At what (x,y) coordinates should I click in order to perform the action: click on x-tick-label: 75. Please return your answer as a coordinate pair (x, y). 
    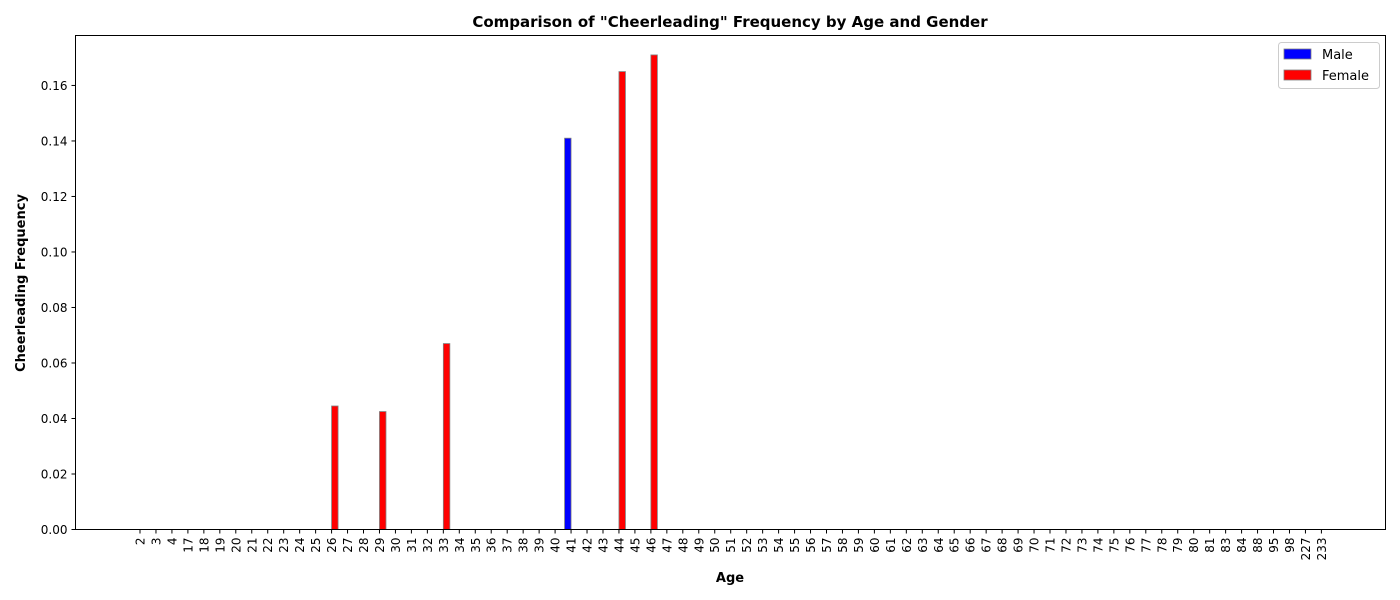
    Looking at the image, I should click on (1114, 545).